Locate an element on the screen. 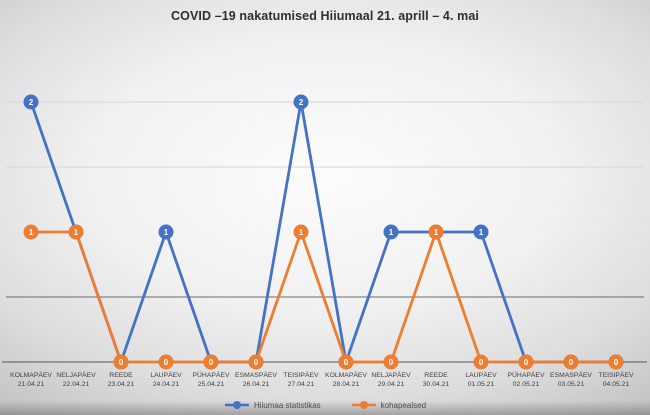 The width and height of the screenshot is (650, 415). legend-label: Hiiumaa statistikas is located at coordinates (287, 405).